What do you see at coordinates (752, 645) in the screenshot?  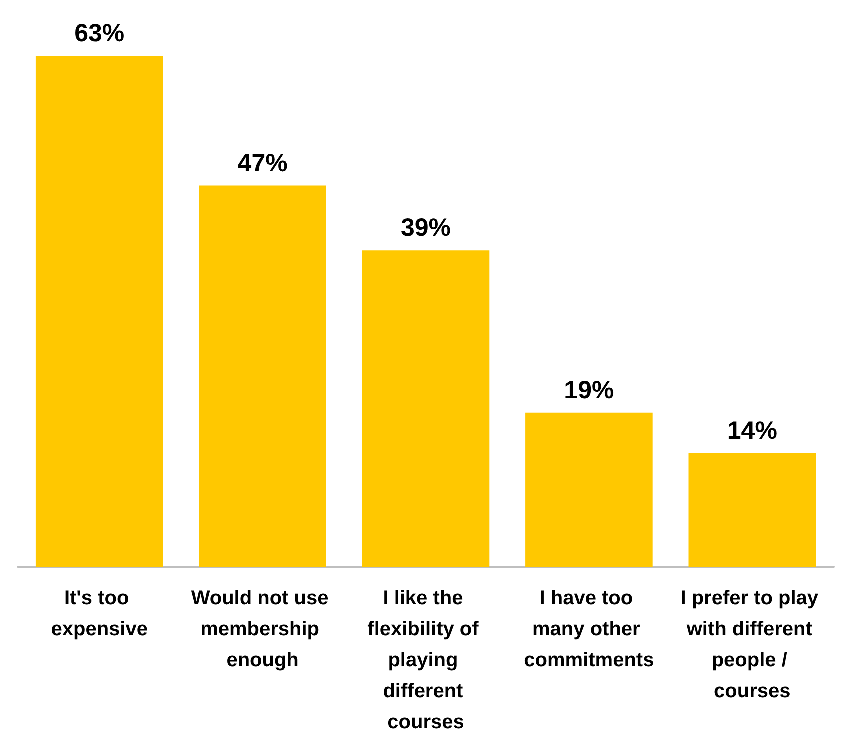 I see `x-tick-label: I prefer to play with different people / courses` at bounding box center [752, 645].